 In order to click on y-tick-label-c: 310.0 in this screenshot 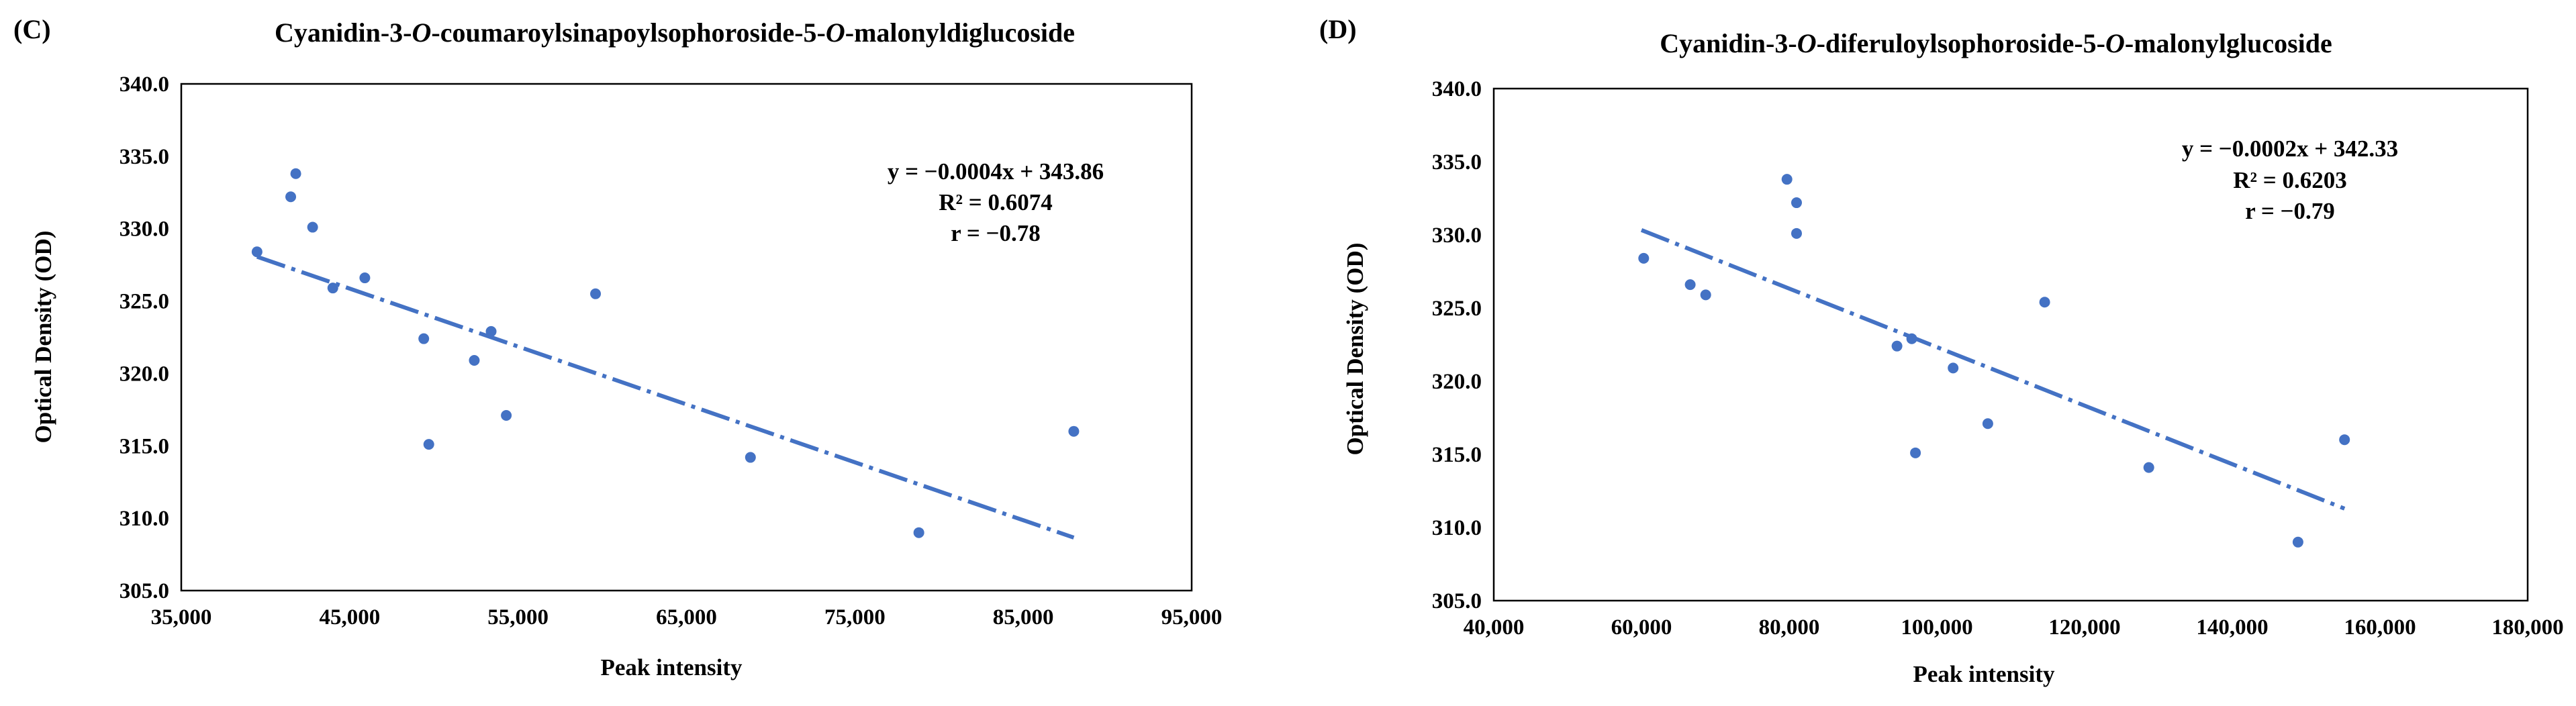, I will do `click(144, 519)`.